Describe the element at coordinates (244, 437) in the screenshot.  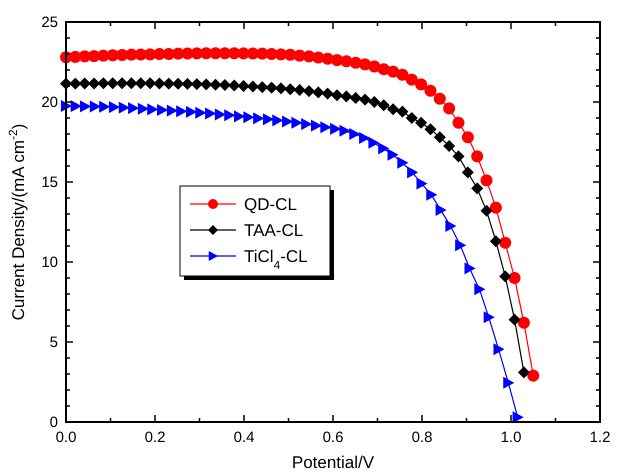
I see `x-tick-label: 0.4` at that location.